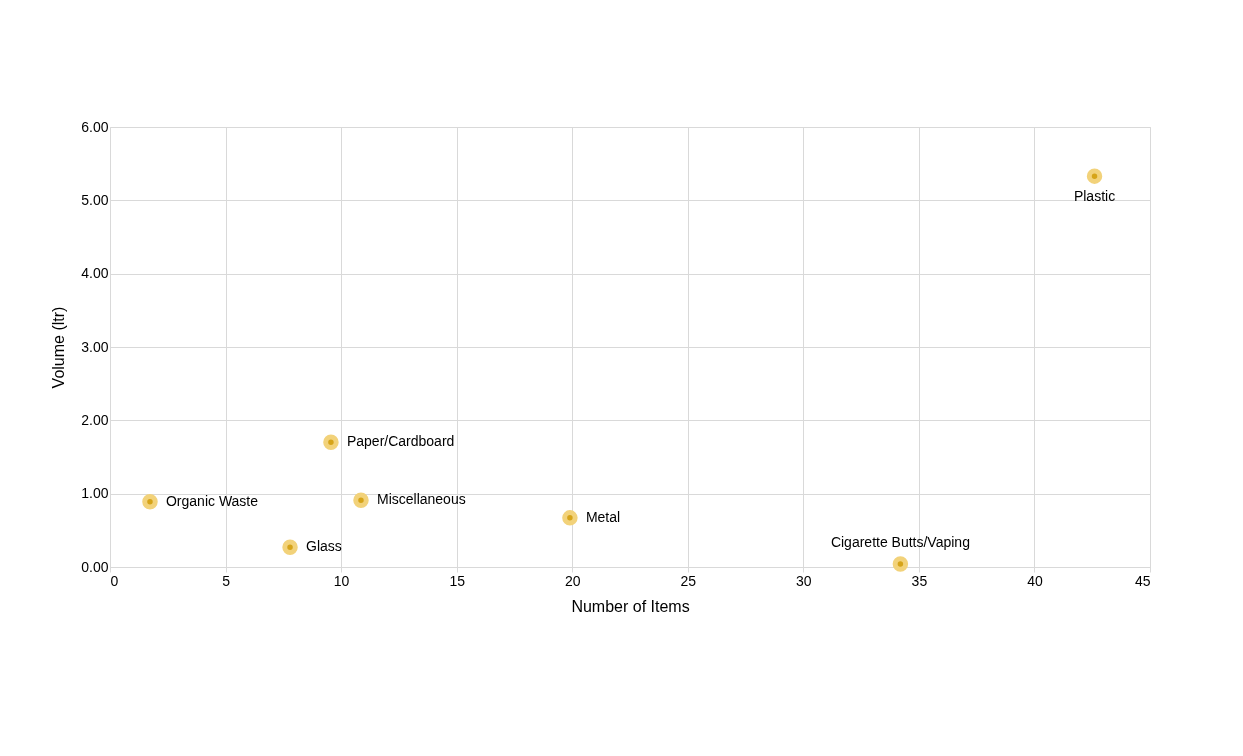 This screenshot has width=1243, height=756. What do you see at coordinates (572, 580) in the screenshot?
I see `x-tick-label: 20` at bounding box center [572, 580].